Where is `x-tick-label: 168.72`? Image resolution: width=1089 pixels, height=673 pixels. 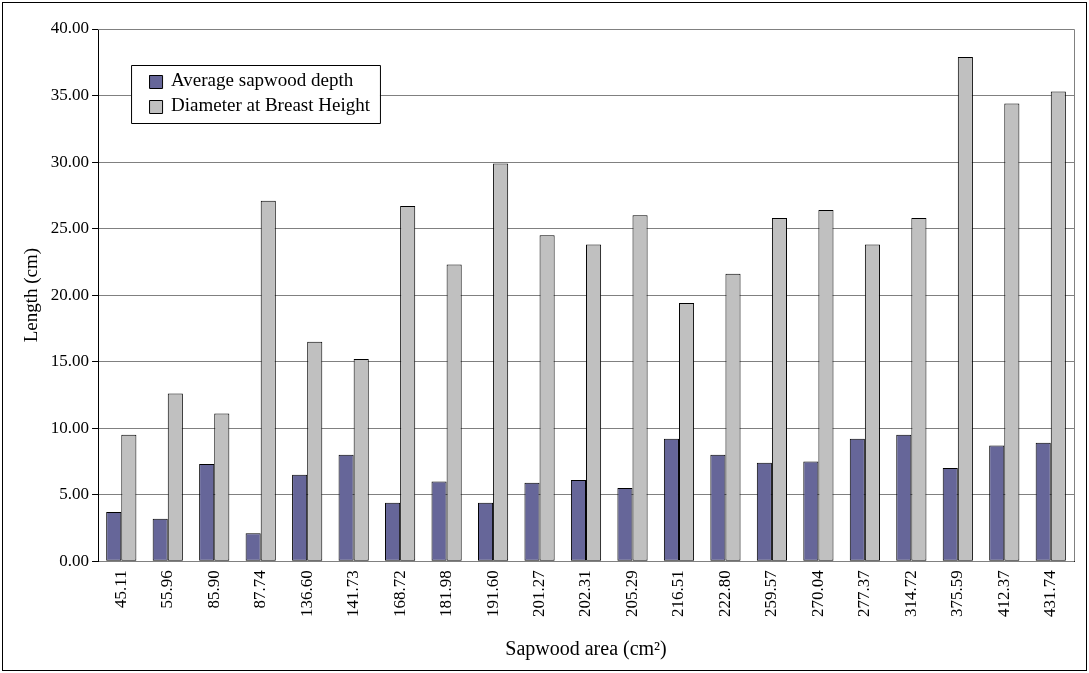
x-tick-label: 168.72 is located at coordinates (399, 593).